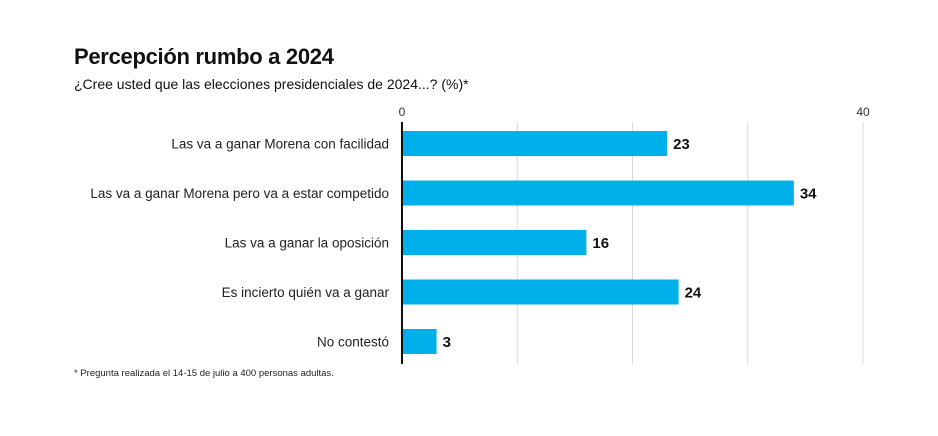 This screenshot has height=436, width=938. I want to click on x-tick-label: 0, so click(402, 112).